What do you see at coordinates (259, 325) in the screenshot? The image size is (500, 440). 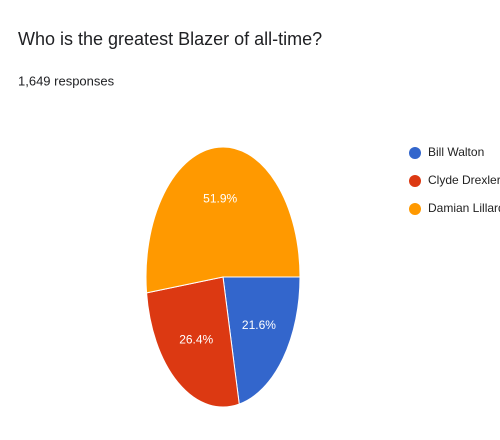 I see `slice-label: 21.6%` at bounding box center [259, 325].